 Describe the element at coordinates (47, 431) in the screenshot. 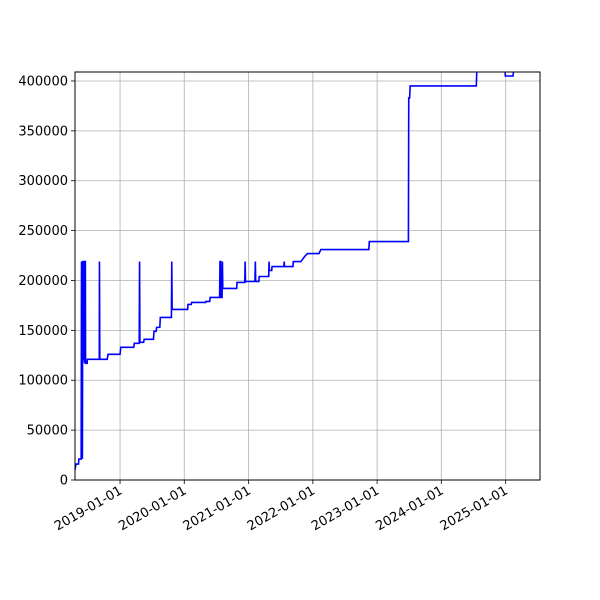

I see `y-tick-label: 50000` at that location.